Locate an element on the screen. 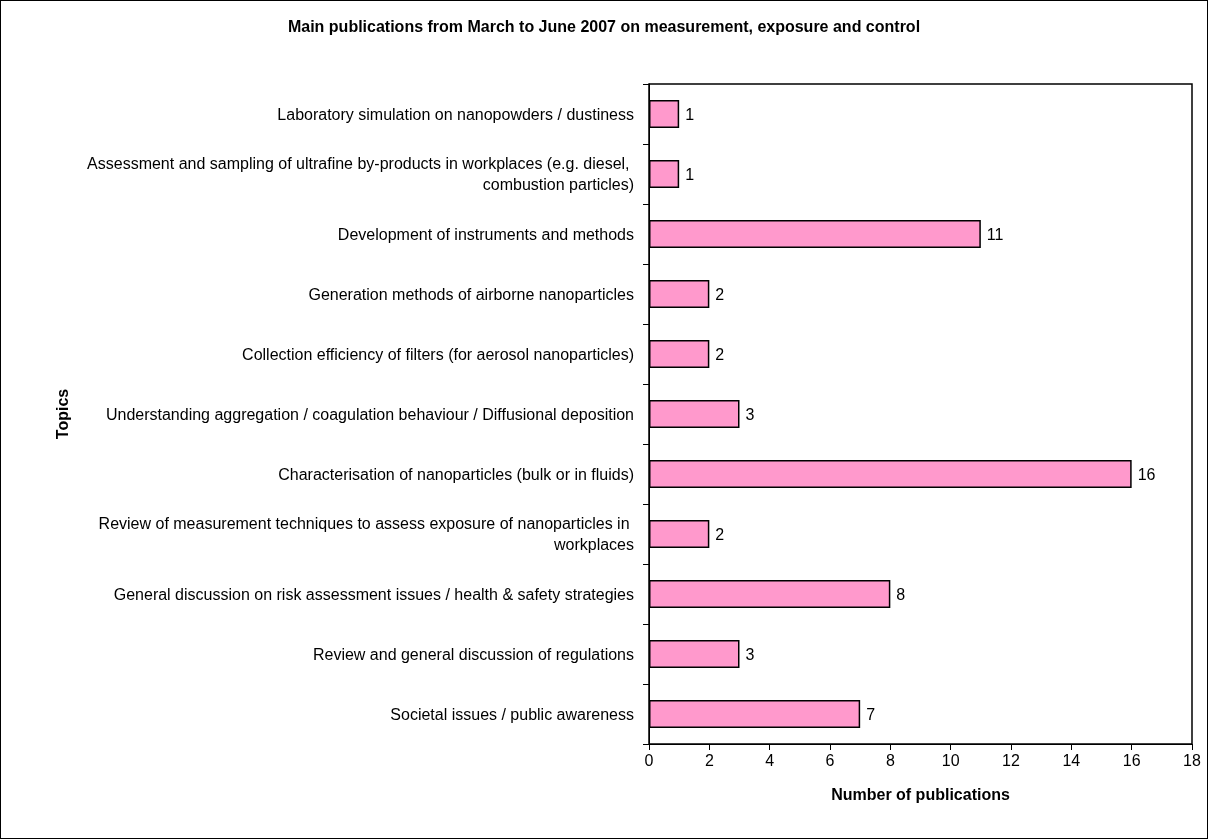  x-tick-label: 6 is located at coordinates (830, 760).